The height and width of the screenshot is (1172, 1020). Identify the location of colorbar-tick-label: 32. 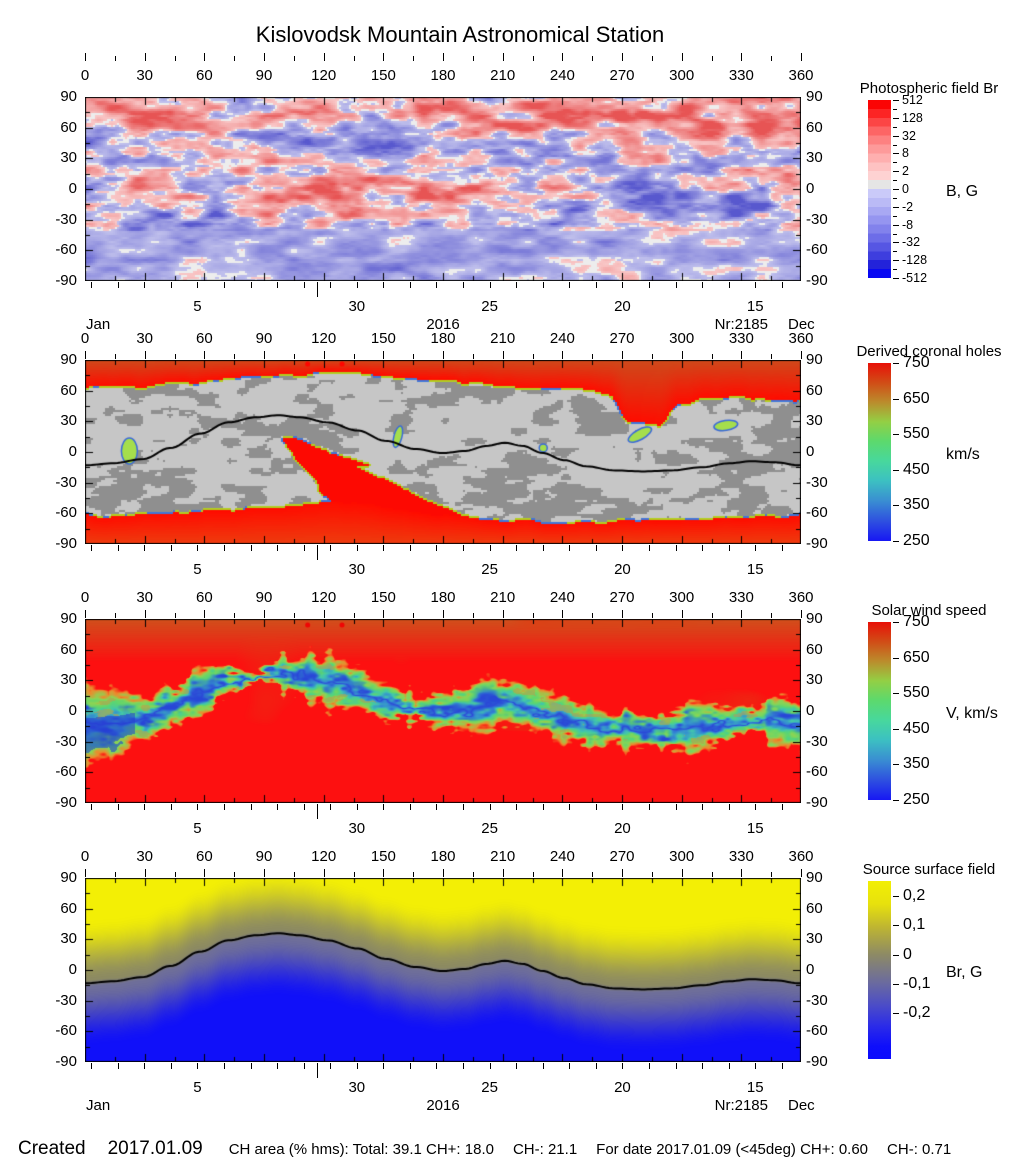
(909, 135).